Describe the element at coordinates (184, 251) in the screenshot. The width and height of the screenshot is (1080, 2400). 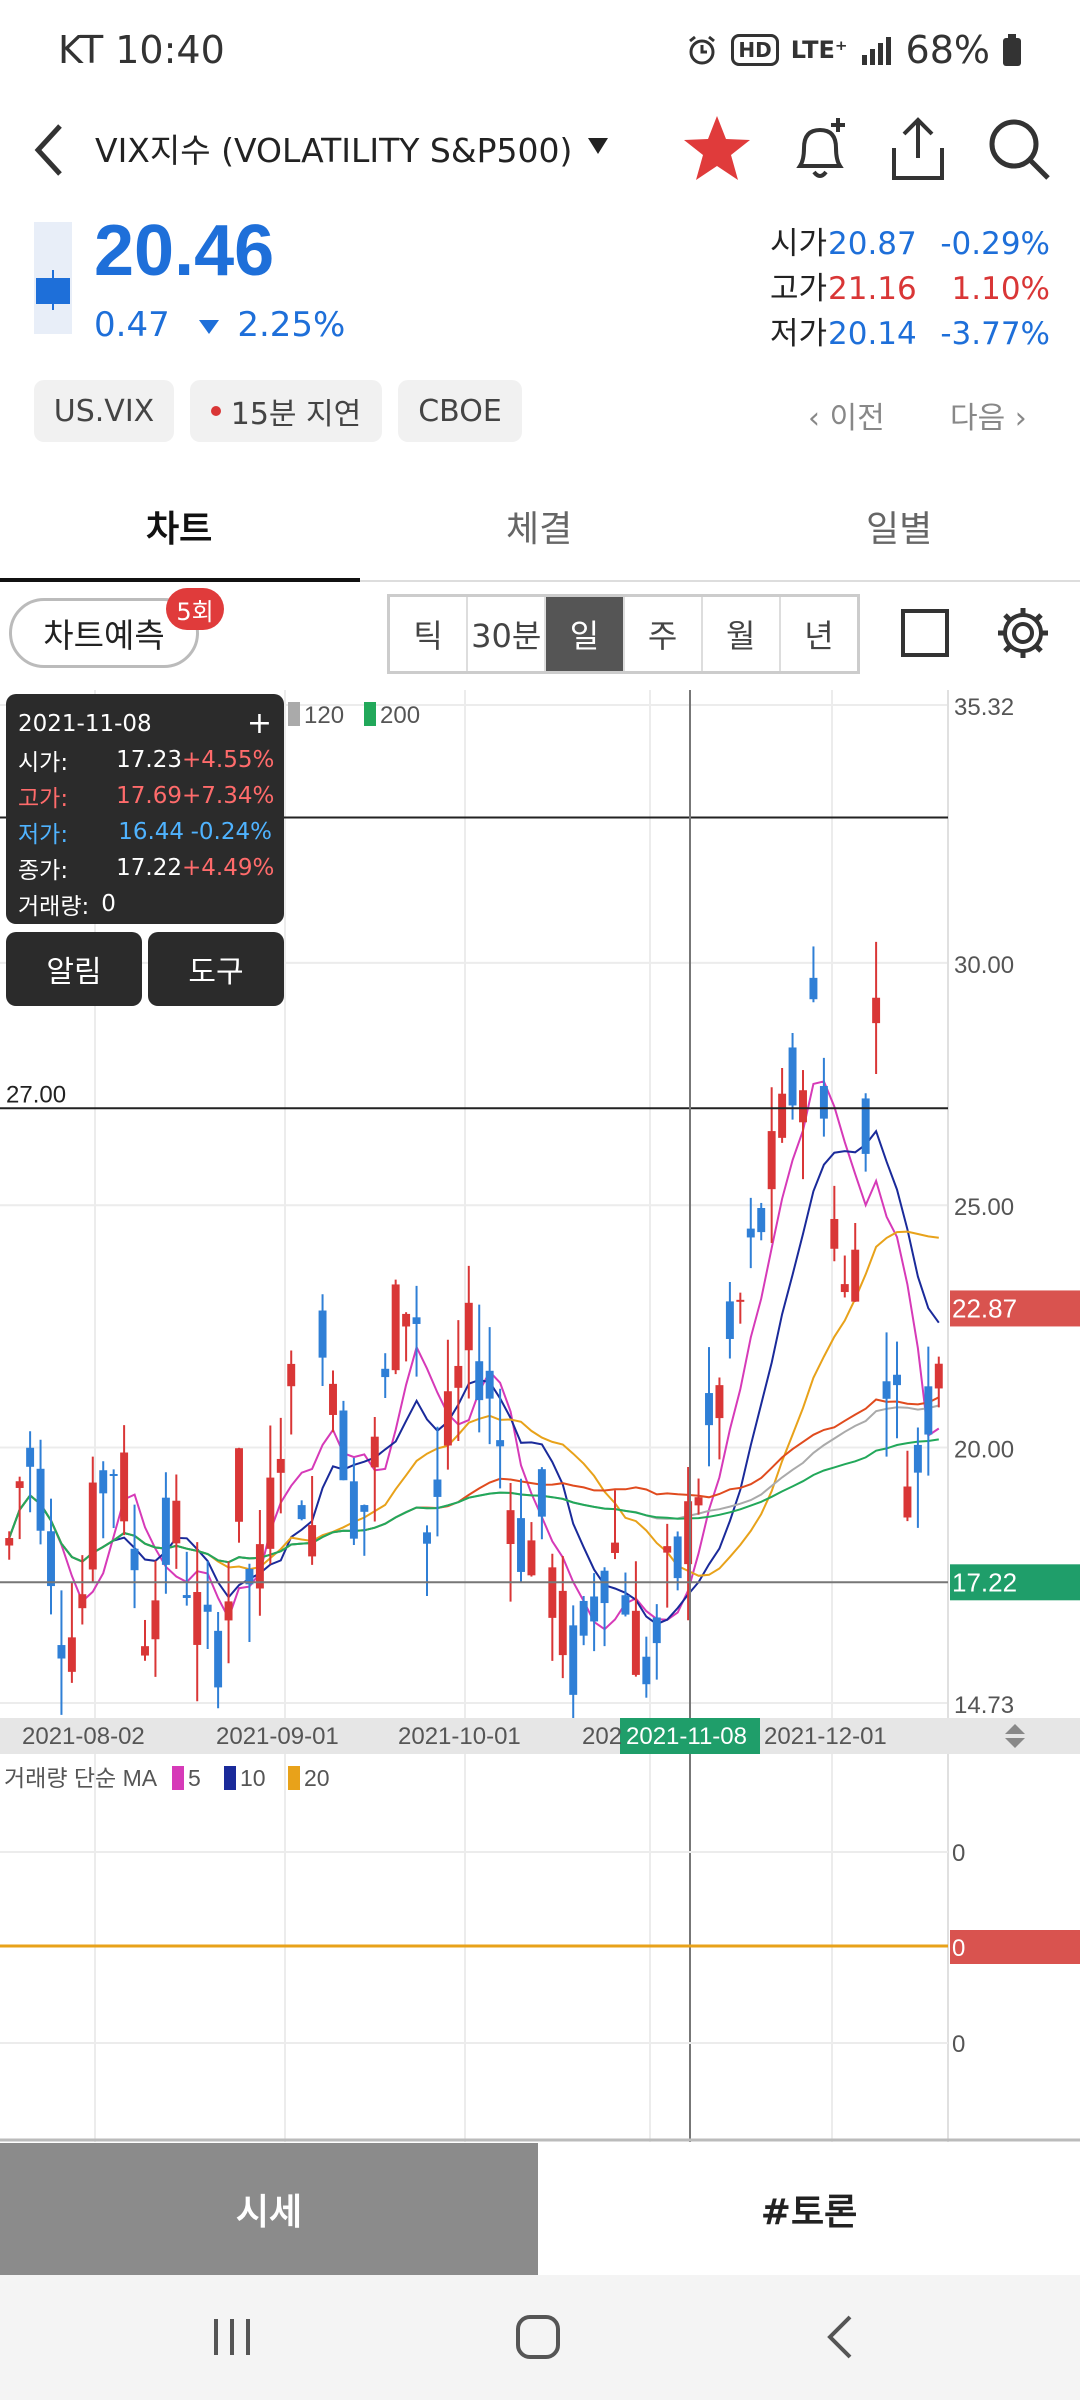
I see `current-price: 20.46` at that location.